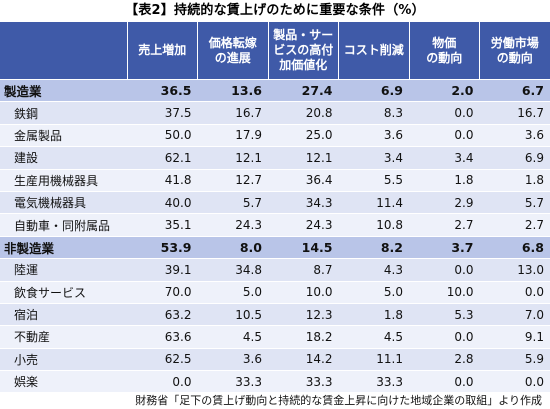  I want to click on column-header: コスト削減, so click(374, 51).